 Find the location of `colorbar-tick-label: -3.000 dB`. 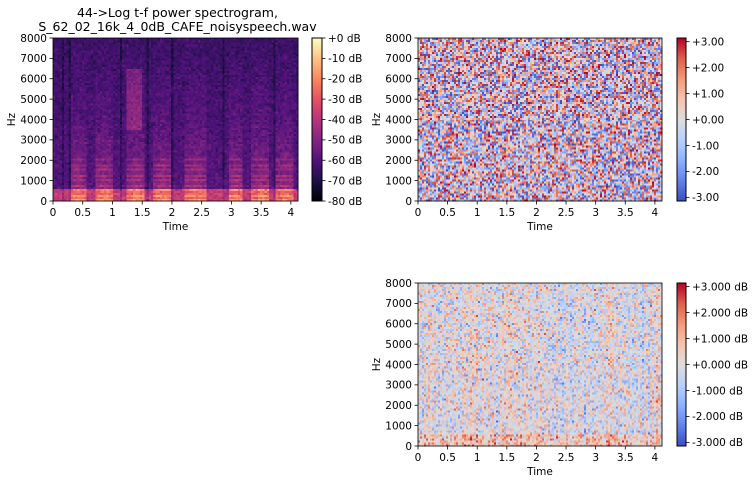

colorbar-tick-label: -3.000 dB is located at coordinates (717, 443).